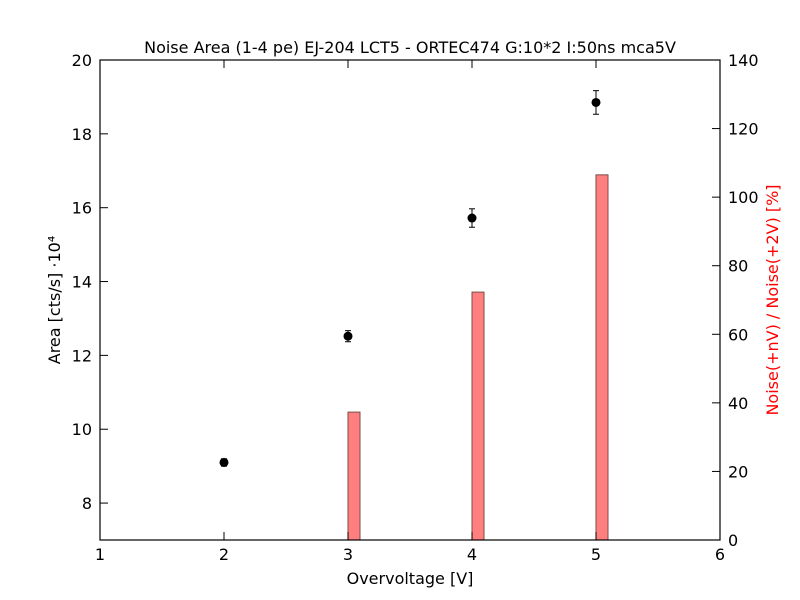 The image size is (800, 600). Describe the element at coordinates (733, 540) in the screenshot. I see `y-right-tick-label: 0` at that location.